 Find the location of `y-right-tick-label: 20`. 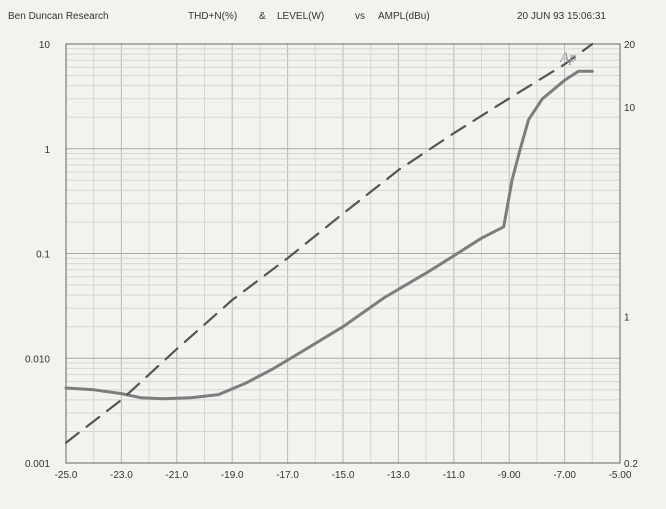

y-right-tick-label: 20 is located at coordinates (630, 45).